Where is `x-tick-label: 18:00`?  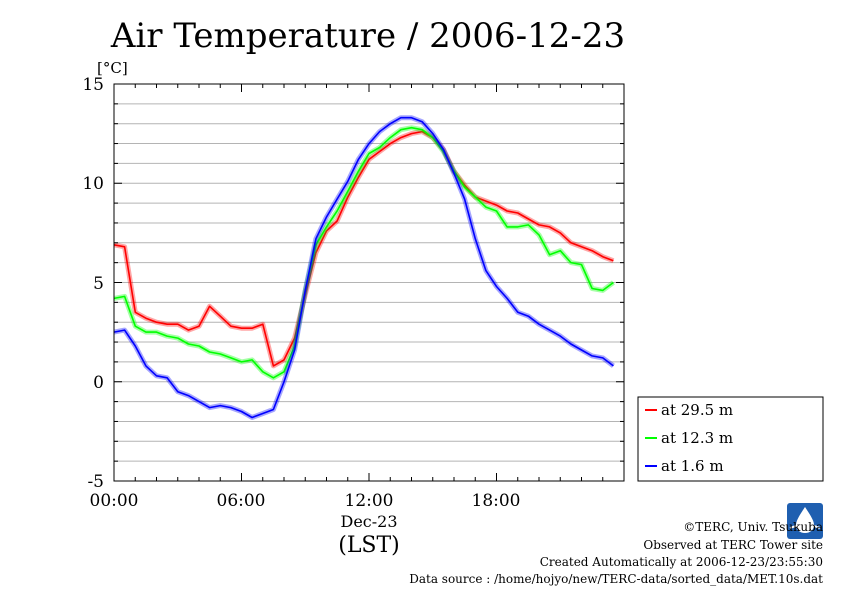 x-tick-label: 18:00 is located at coordinates (496, 501).